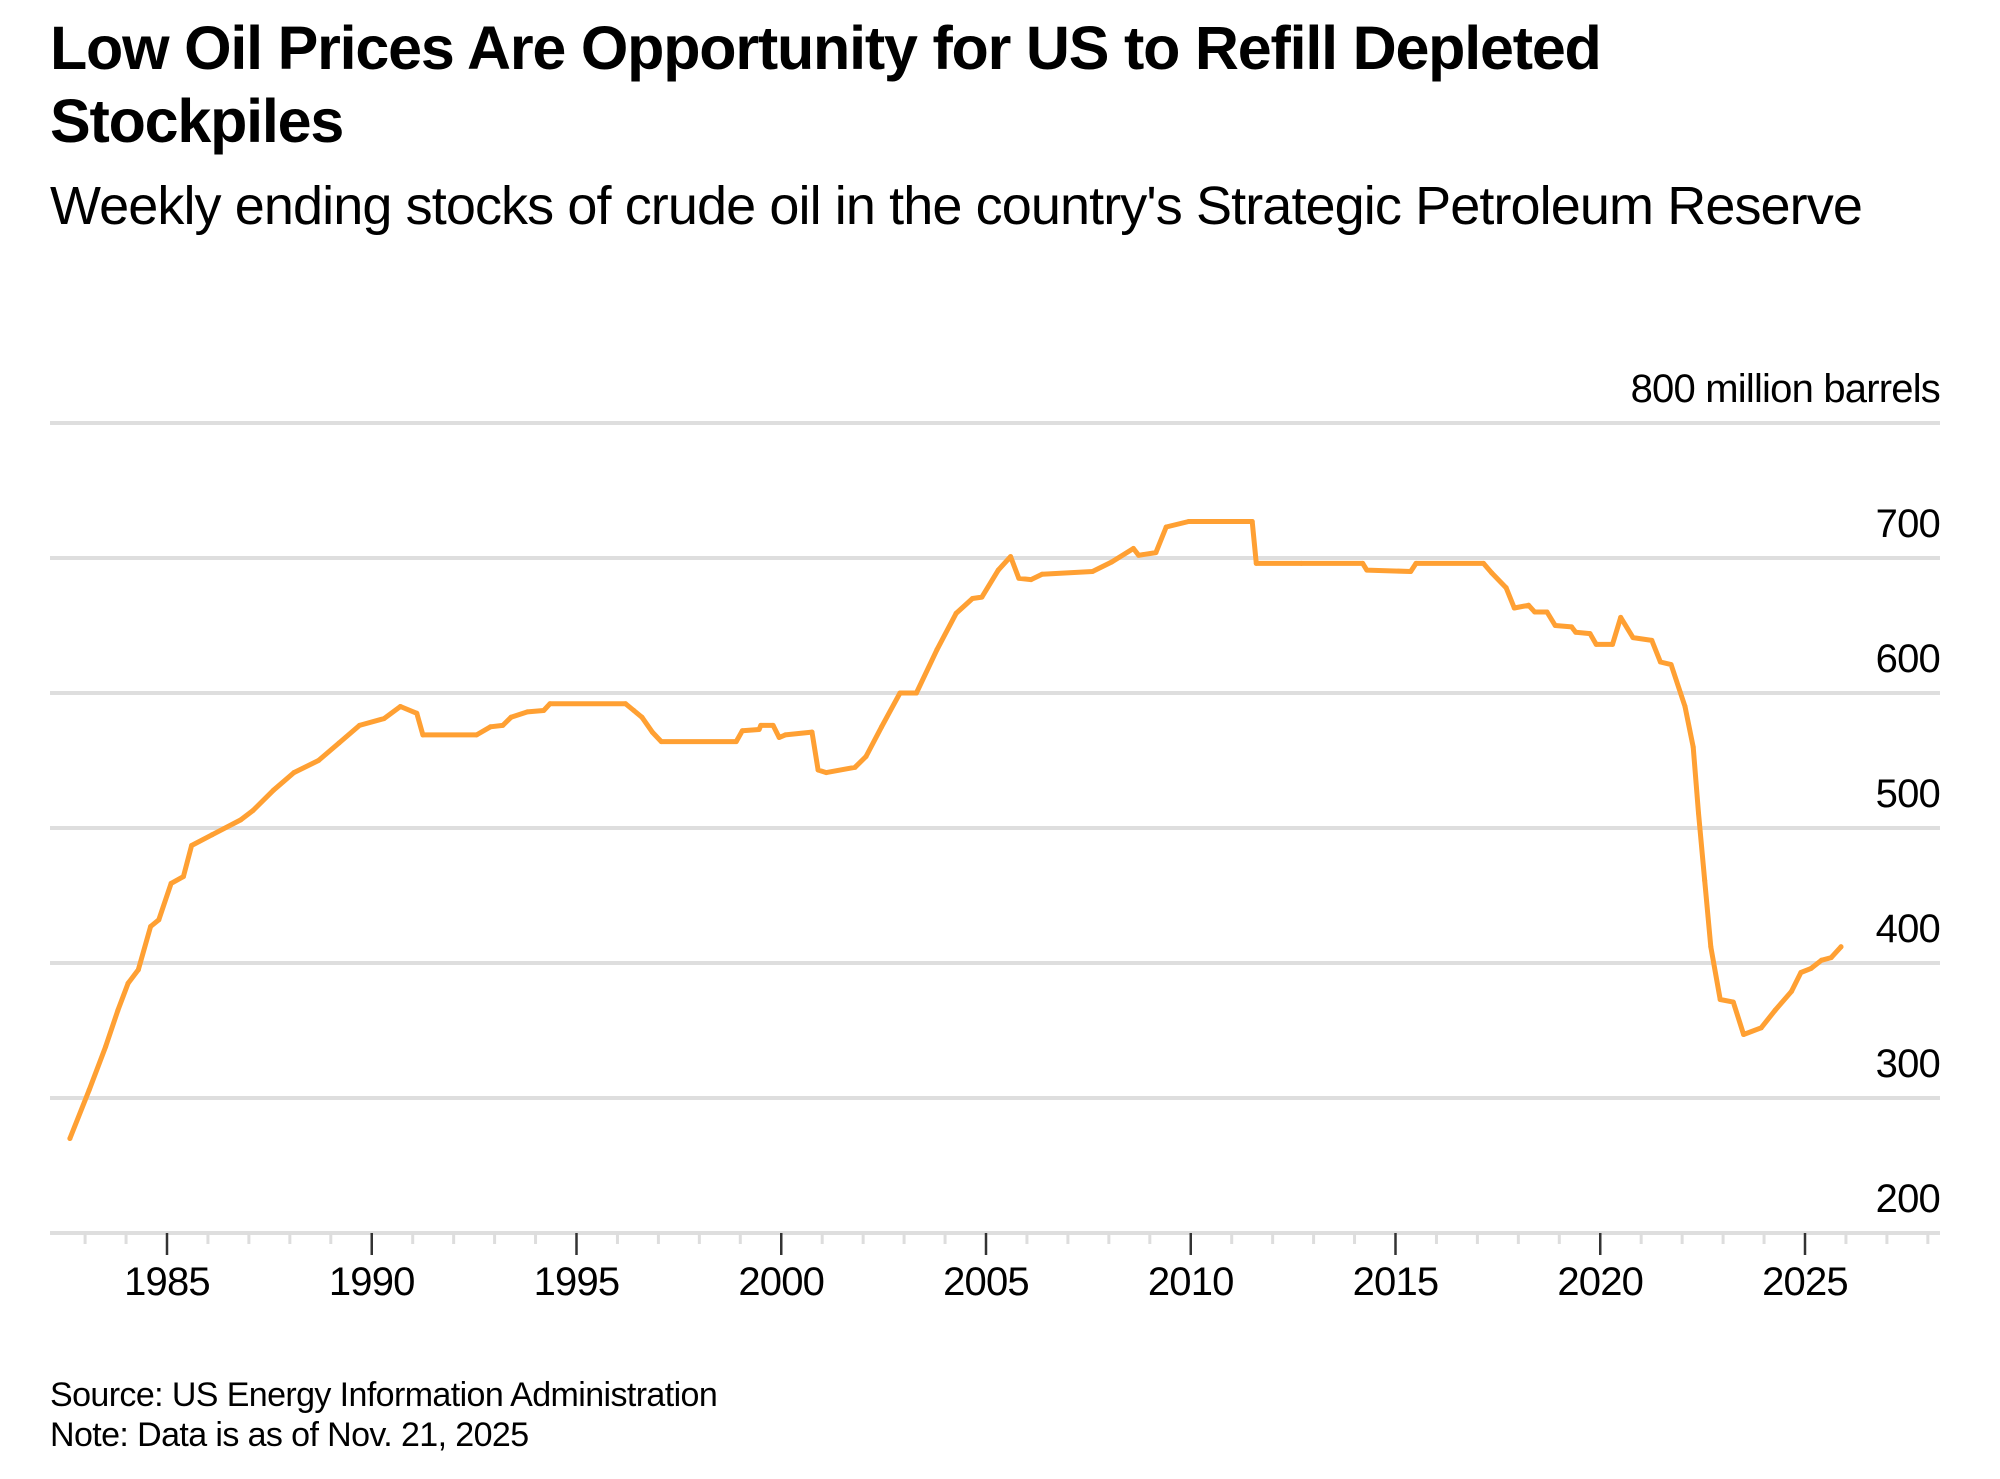  Describe the element at coordinates (577, 1282) in the screenshot. I see `x-tick-label: 1995` at that location.